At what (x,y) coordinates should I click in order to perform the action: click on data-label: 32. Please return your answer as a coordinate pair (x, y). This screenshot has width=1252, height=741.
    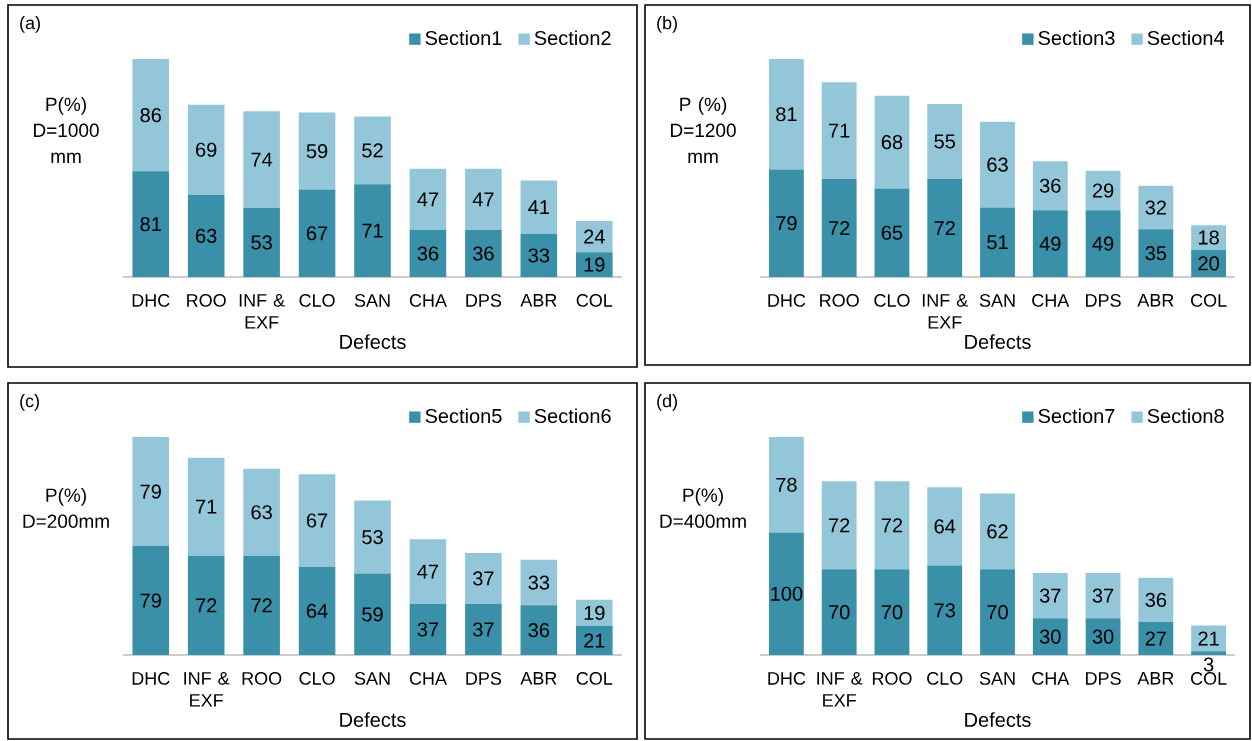
    Looking at the image, I should click on (1155, 207).